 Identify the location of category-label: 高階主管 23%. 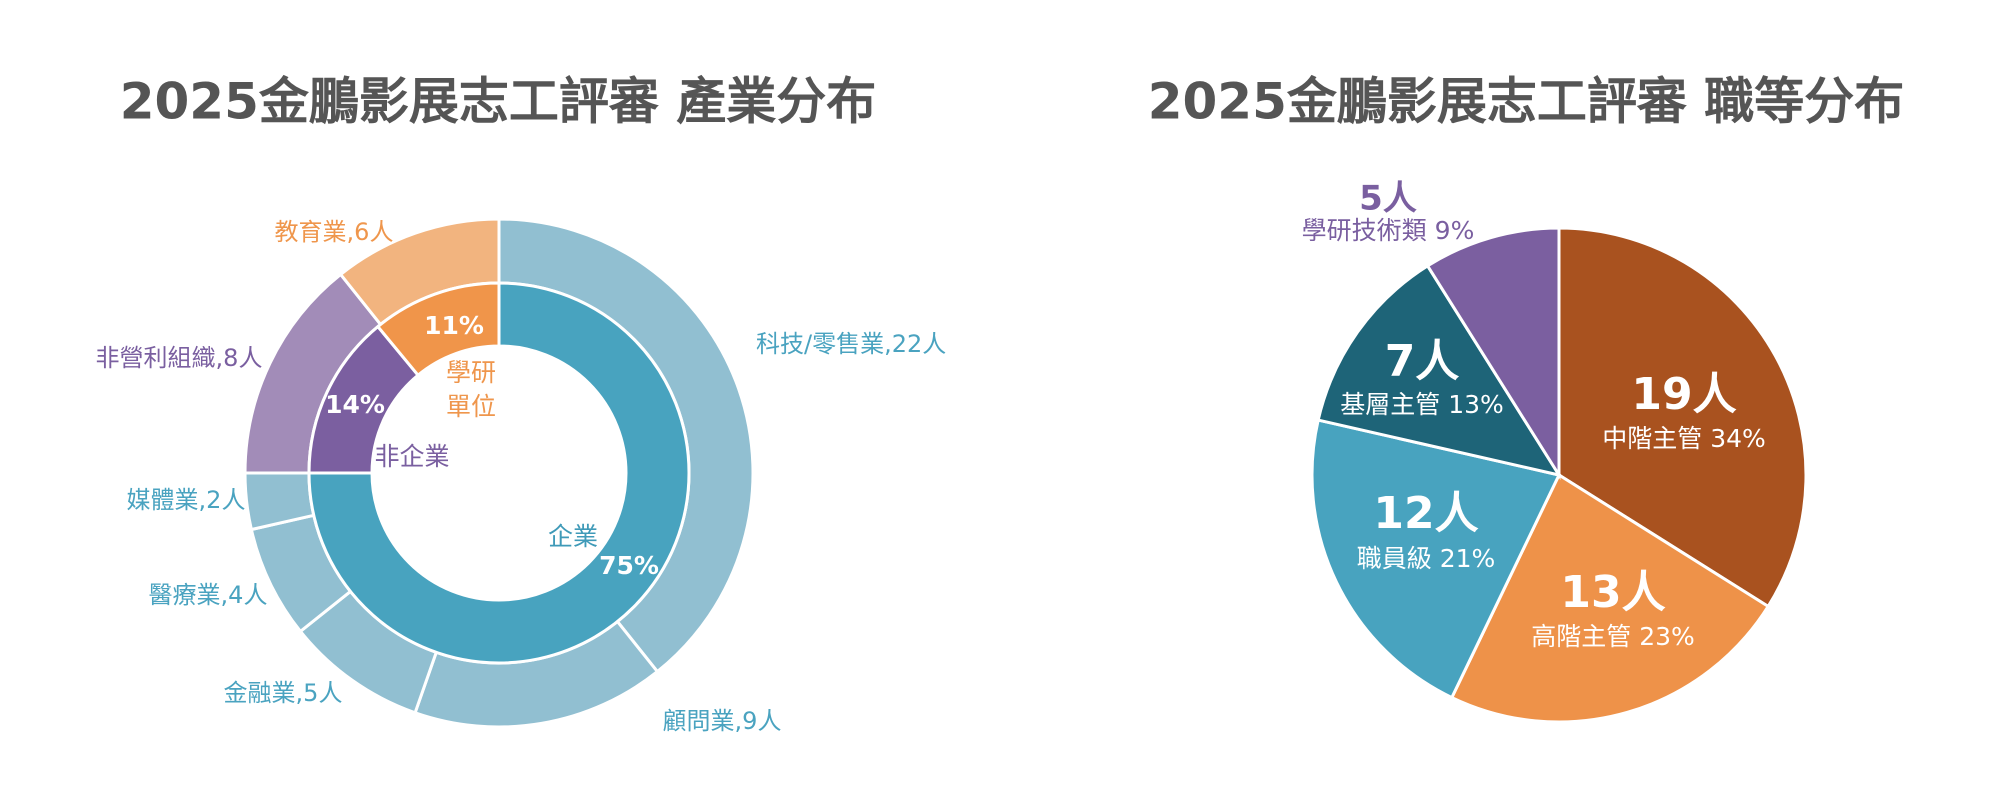
(1613, 636).